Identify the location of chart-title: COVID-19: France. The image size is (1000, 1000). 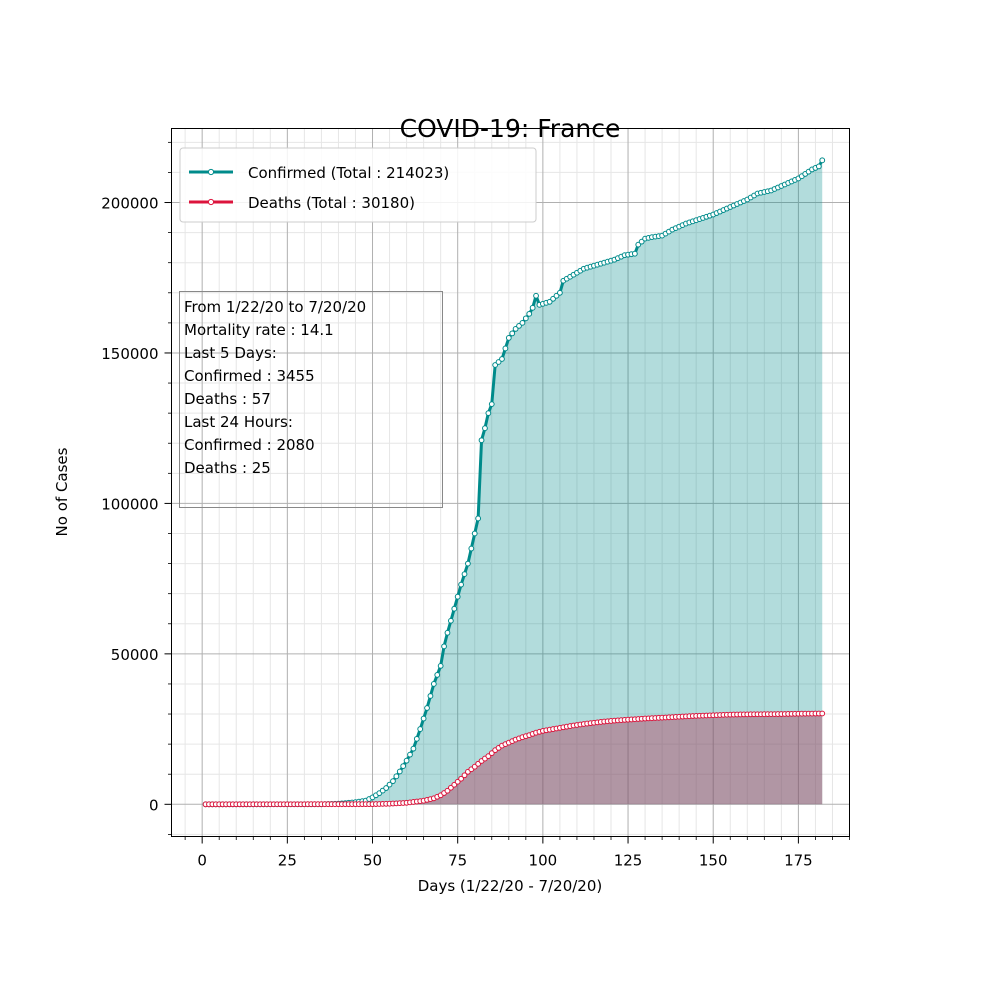
(510, 128).